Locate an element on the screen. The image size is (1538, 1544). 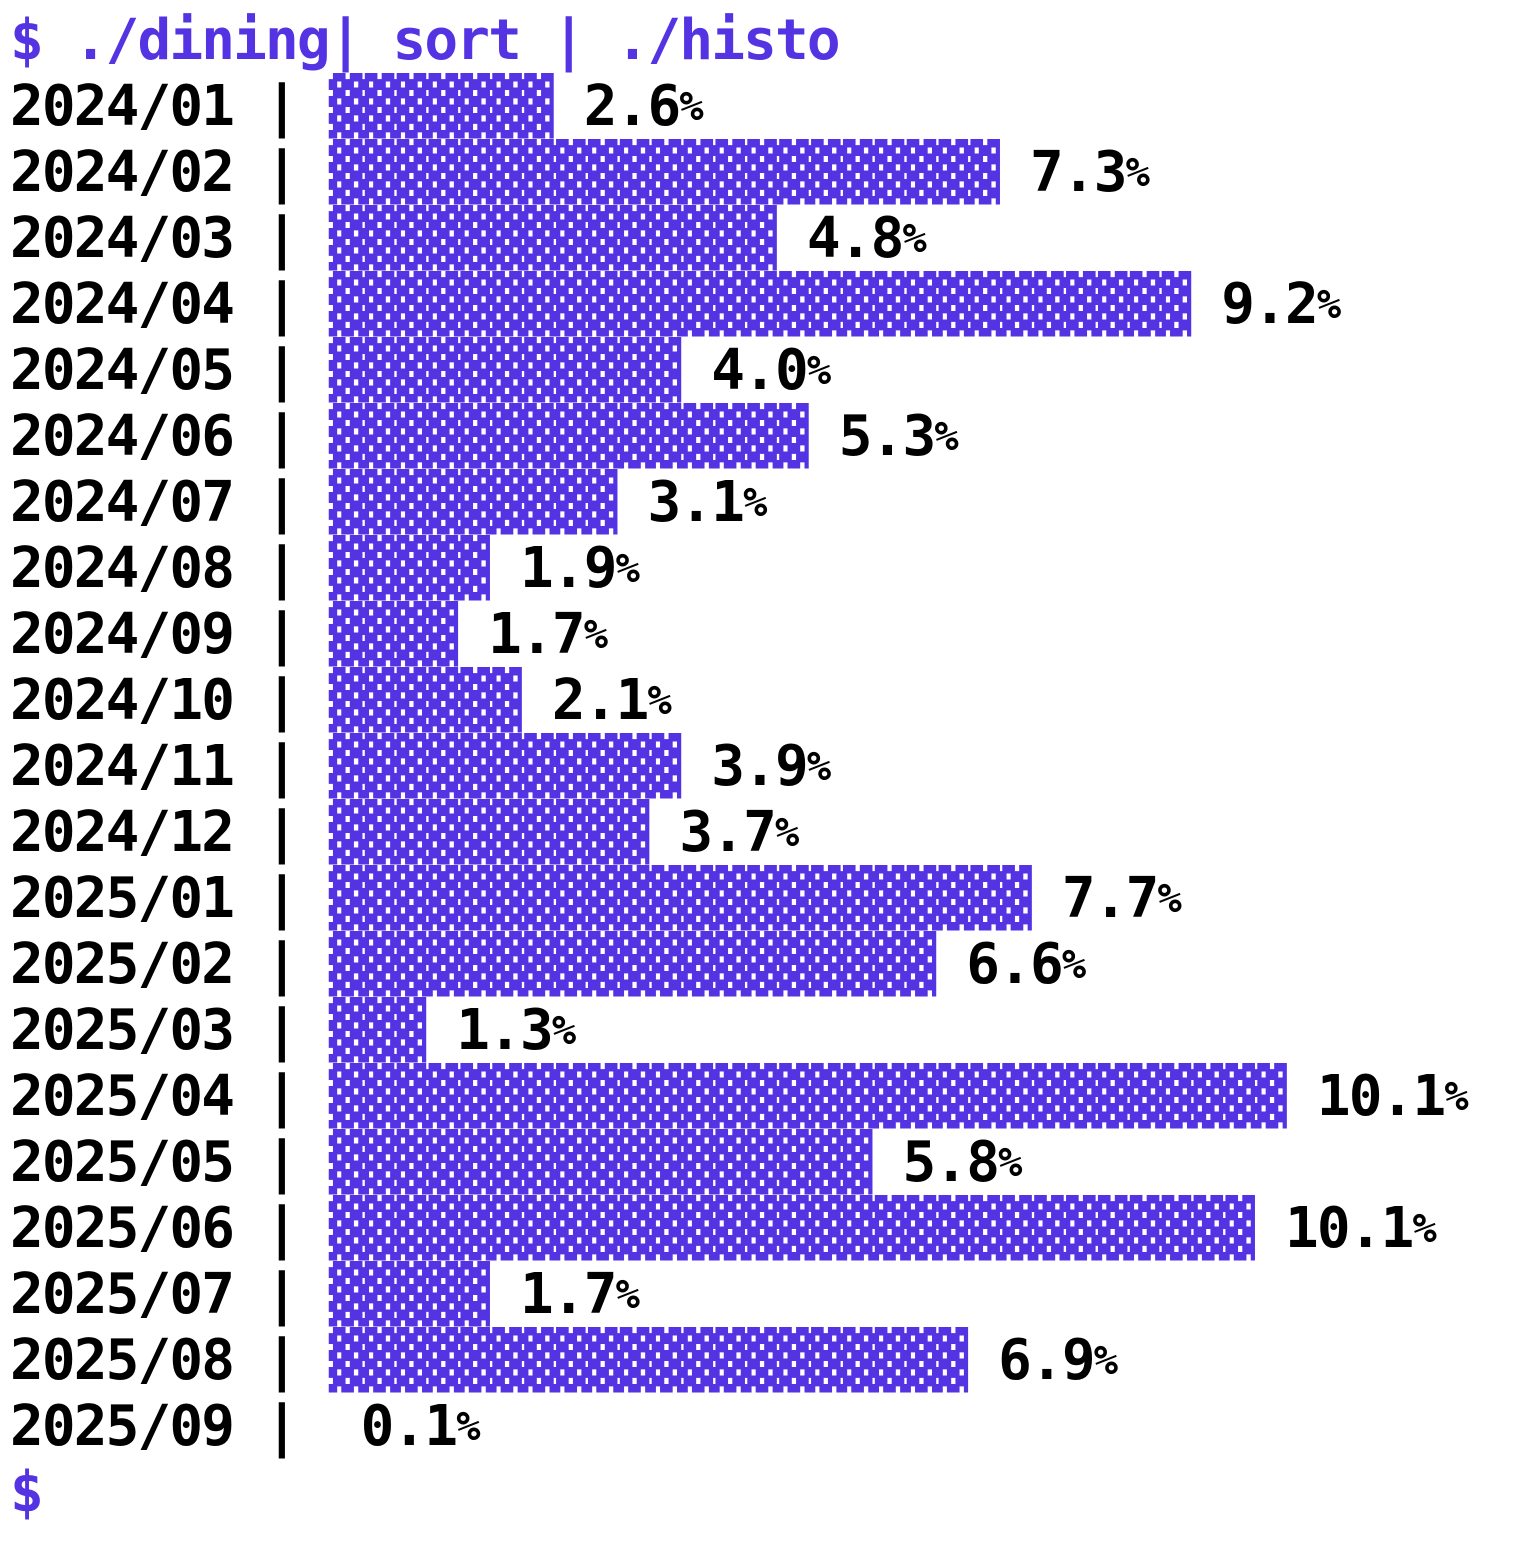
histogram-row: 2025/01 | ▓▓▓▓▓▓▓▓▓▓▓▓▓▓▓▓▓▓▓▓▓▓ 7.7% is located at coordinates (774, 899).